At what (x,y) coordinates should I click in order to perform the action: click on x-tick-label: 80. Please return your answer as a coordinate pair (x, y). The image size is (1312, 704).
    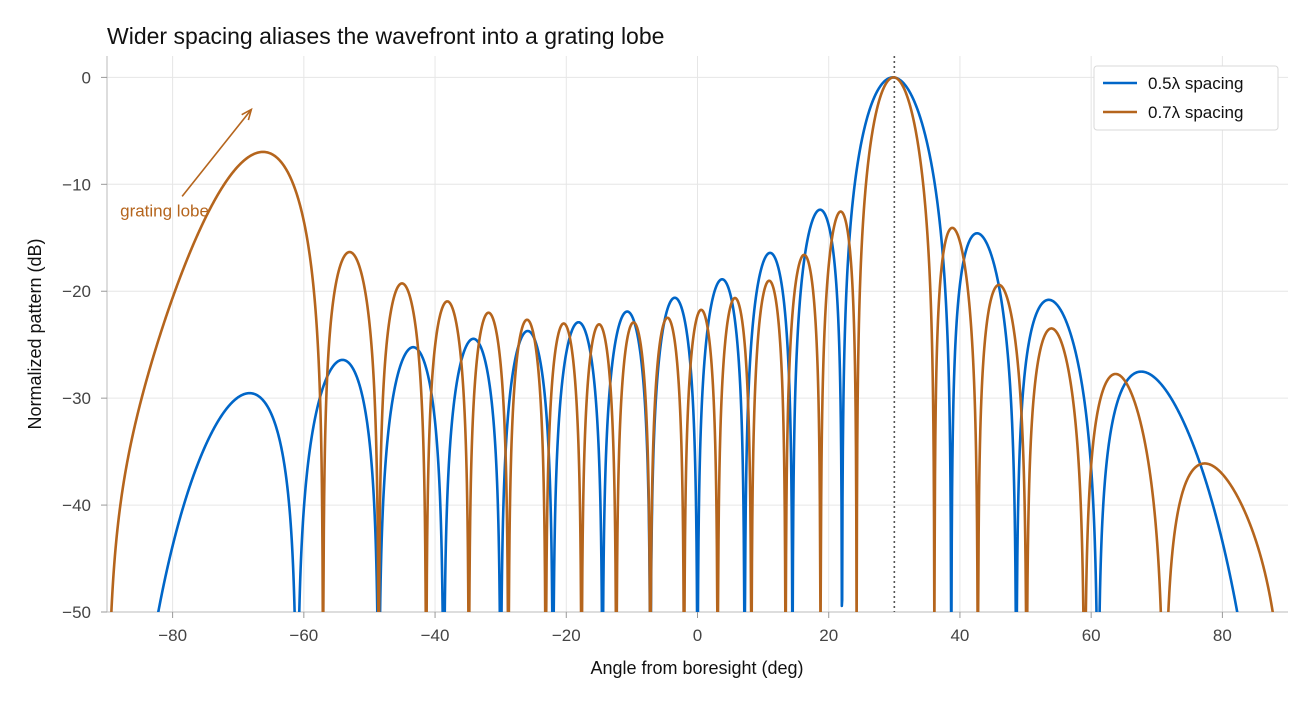
    Looking at the image, I should click on (1222, 635).